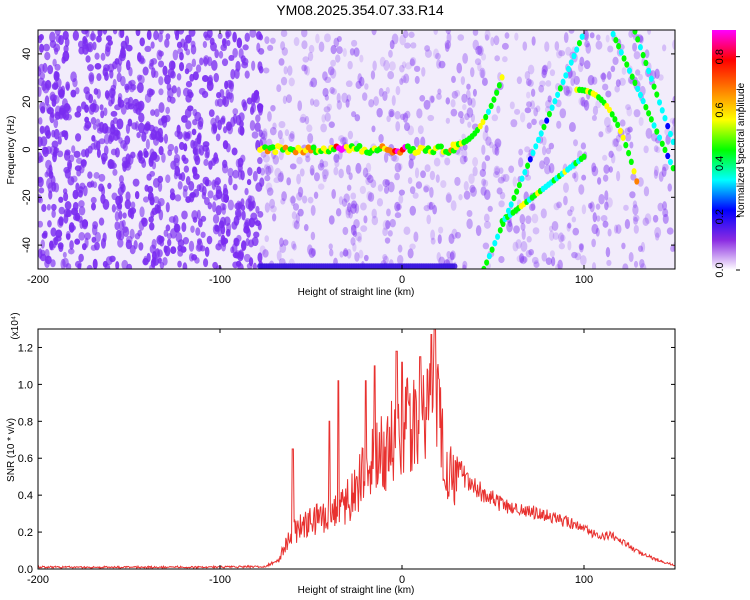  What do you see at coordinates (275, 152) in the screenshot?
I see `spectrogram-central-band-mark` at bounding box center [275, 152].